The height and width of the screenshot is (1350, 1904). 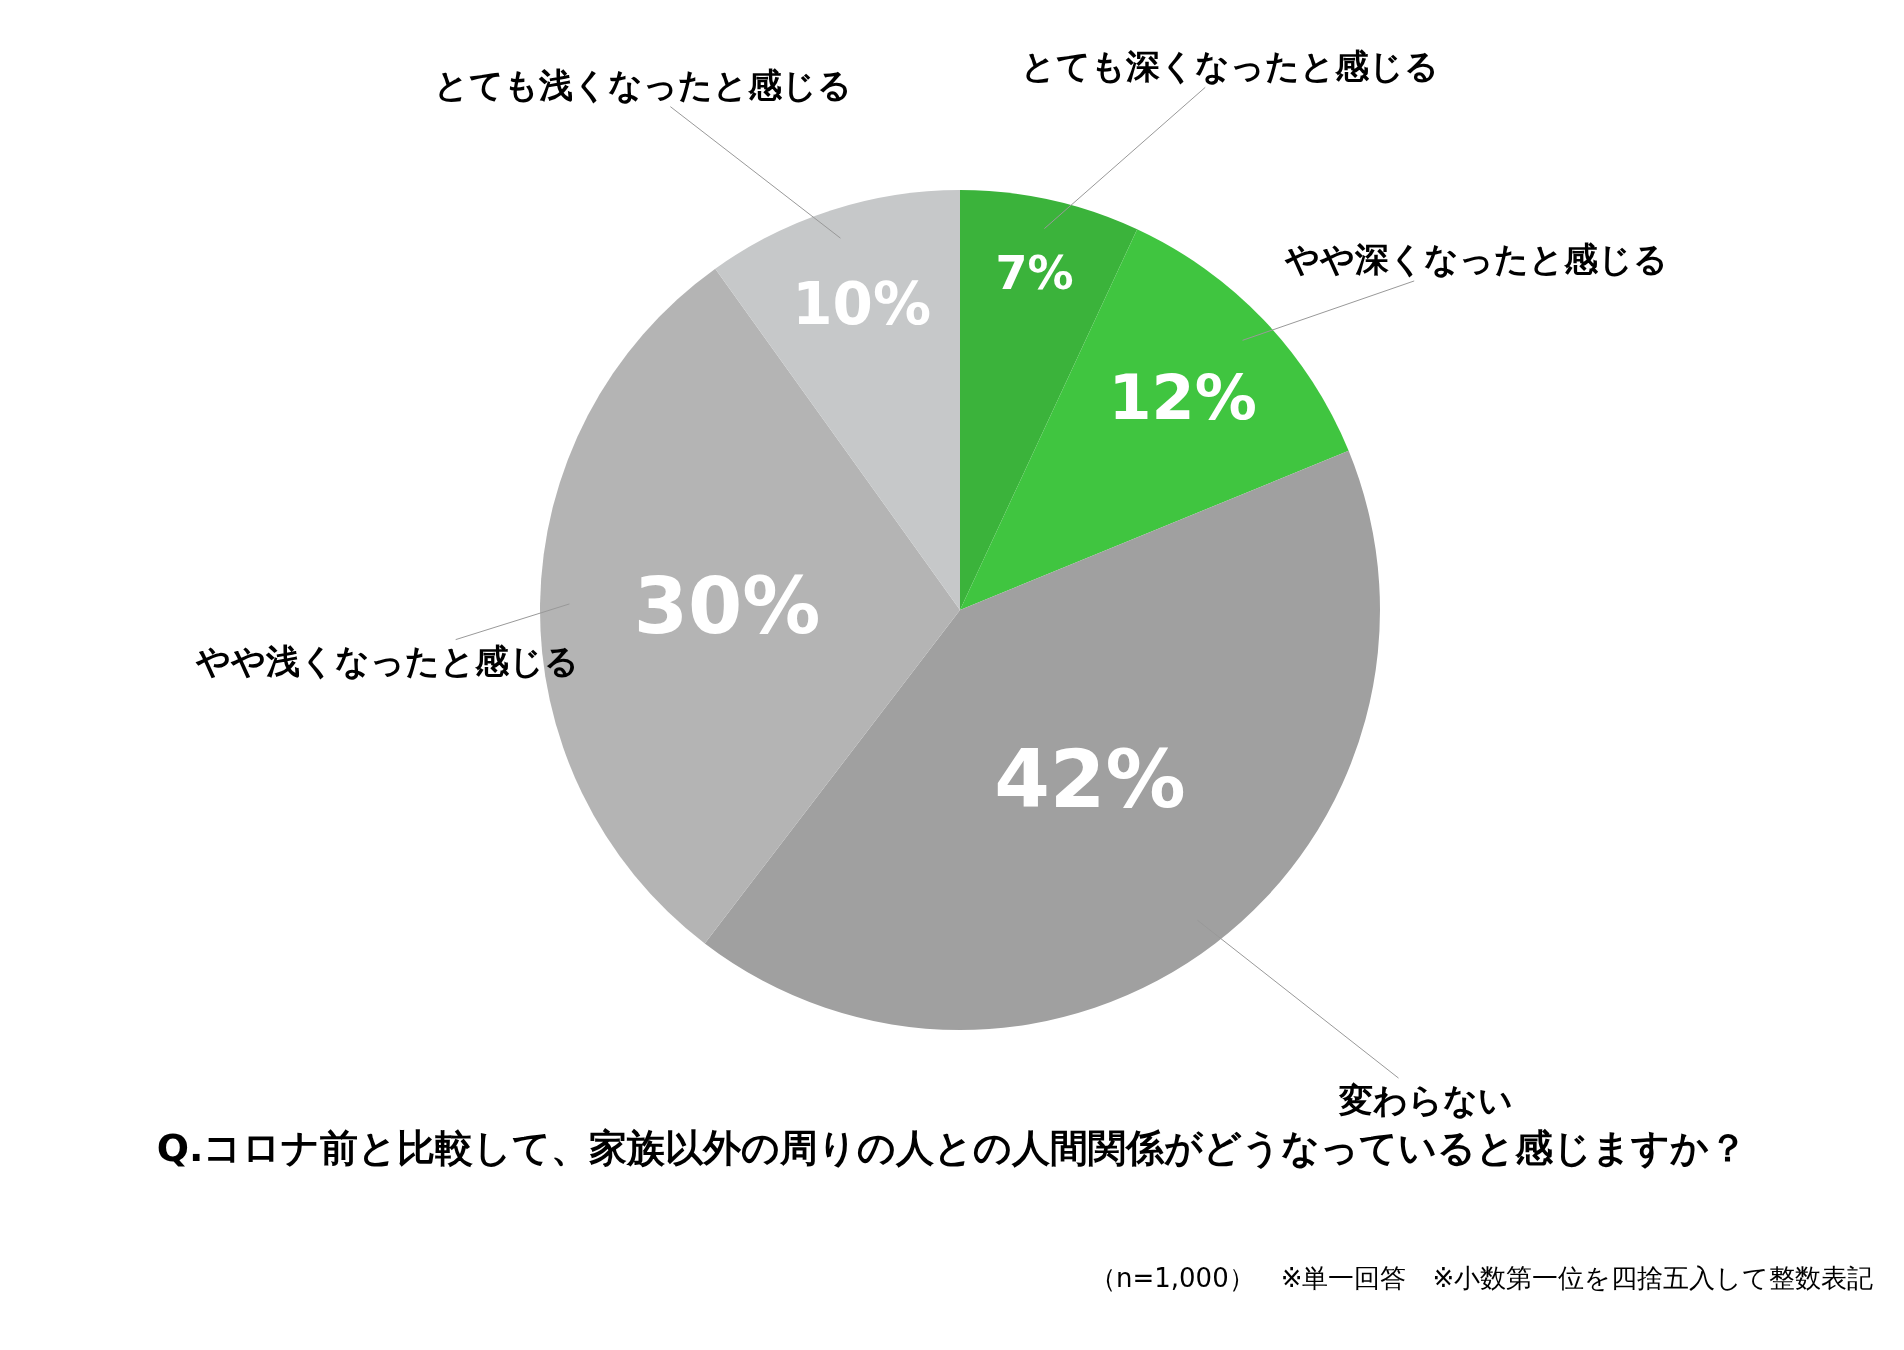 What do you see at coordinates (861, 303) in the screenshot?
I see `data-label: 10%` at bounding box center [861, 303].